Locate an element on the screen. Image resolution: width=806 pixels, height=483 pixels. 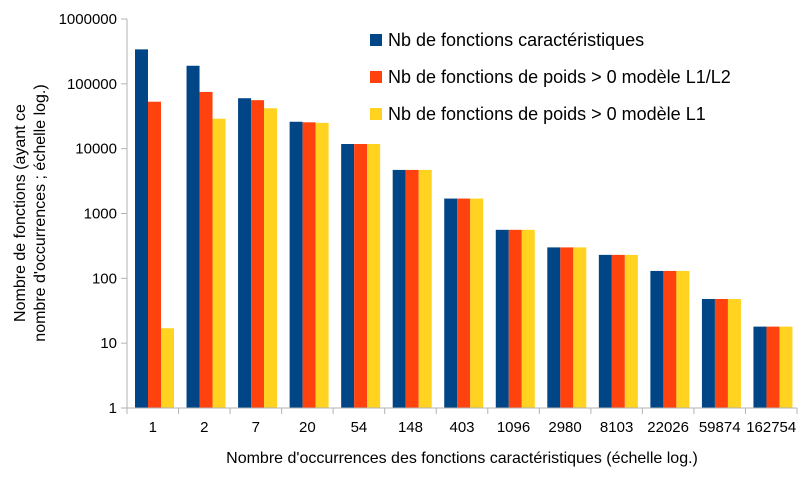
x-tick-label: 162754 is located at coordinates (771, 427).